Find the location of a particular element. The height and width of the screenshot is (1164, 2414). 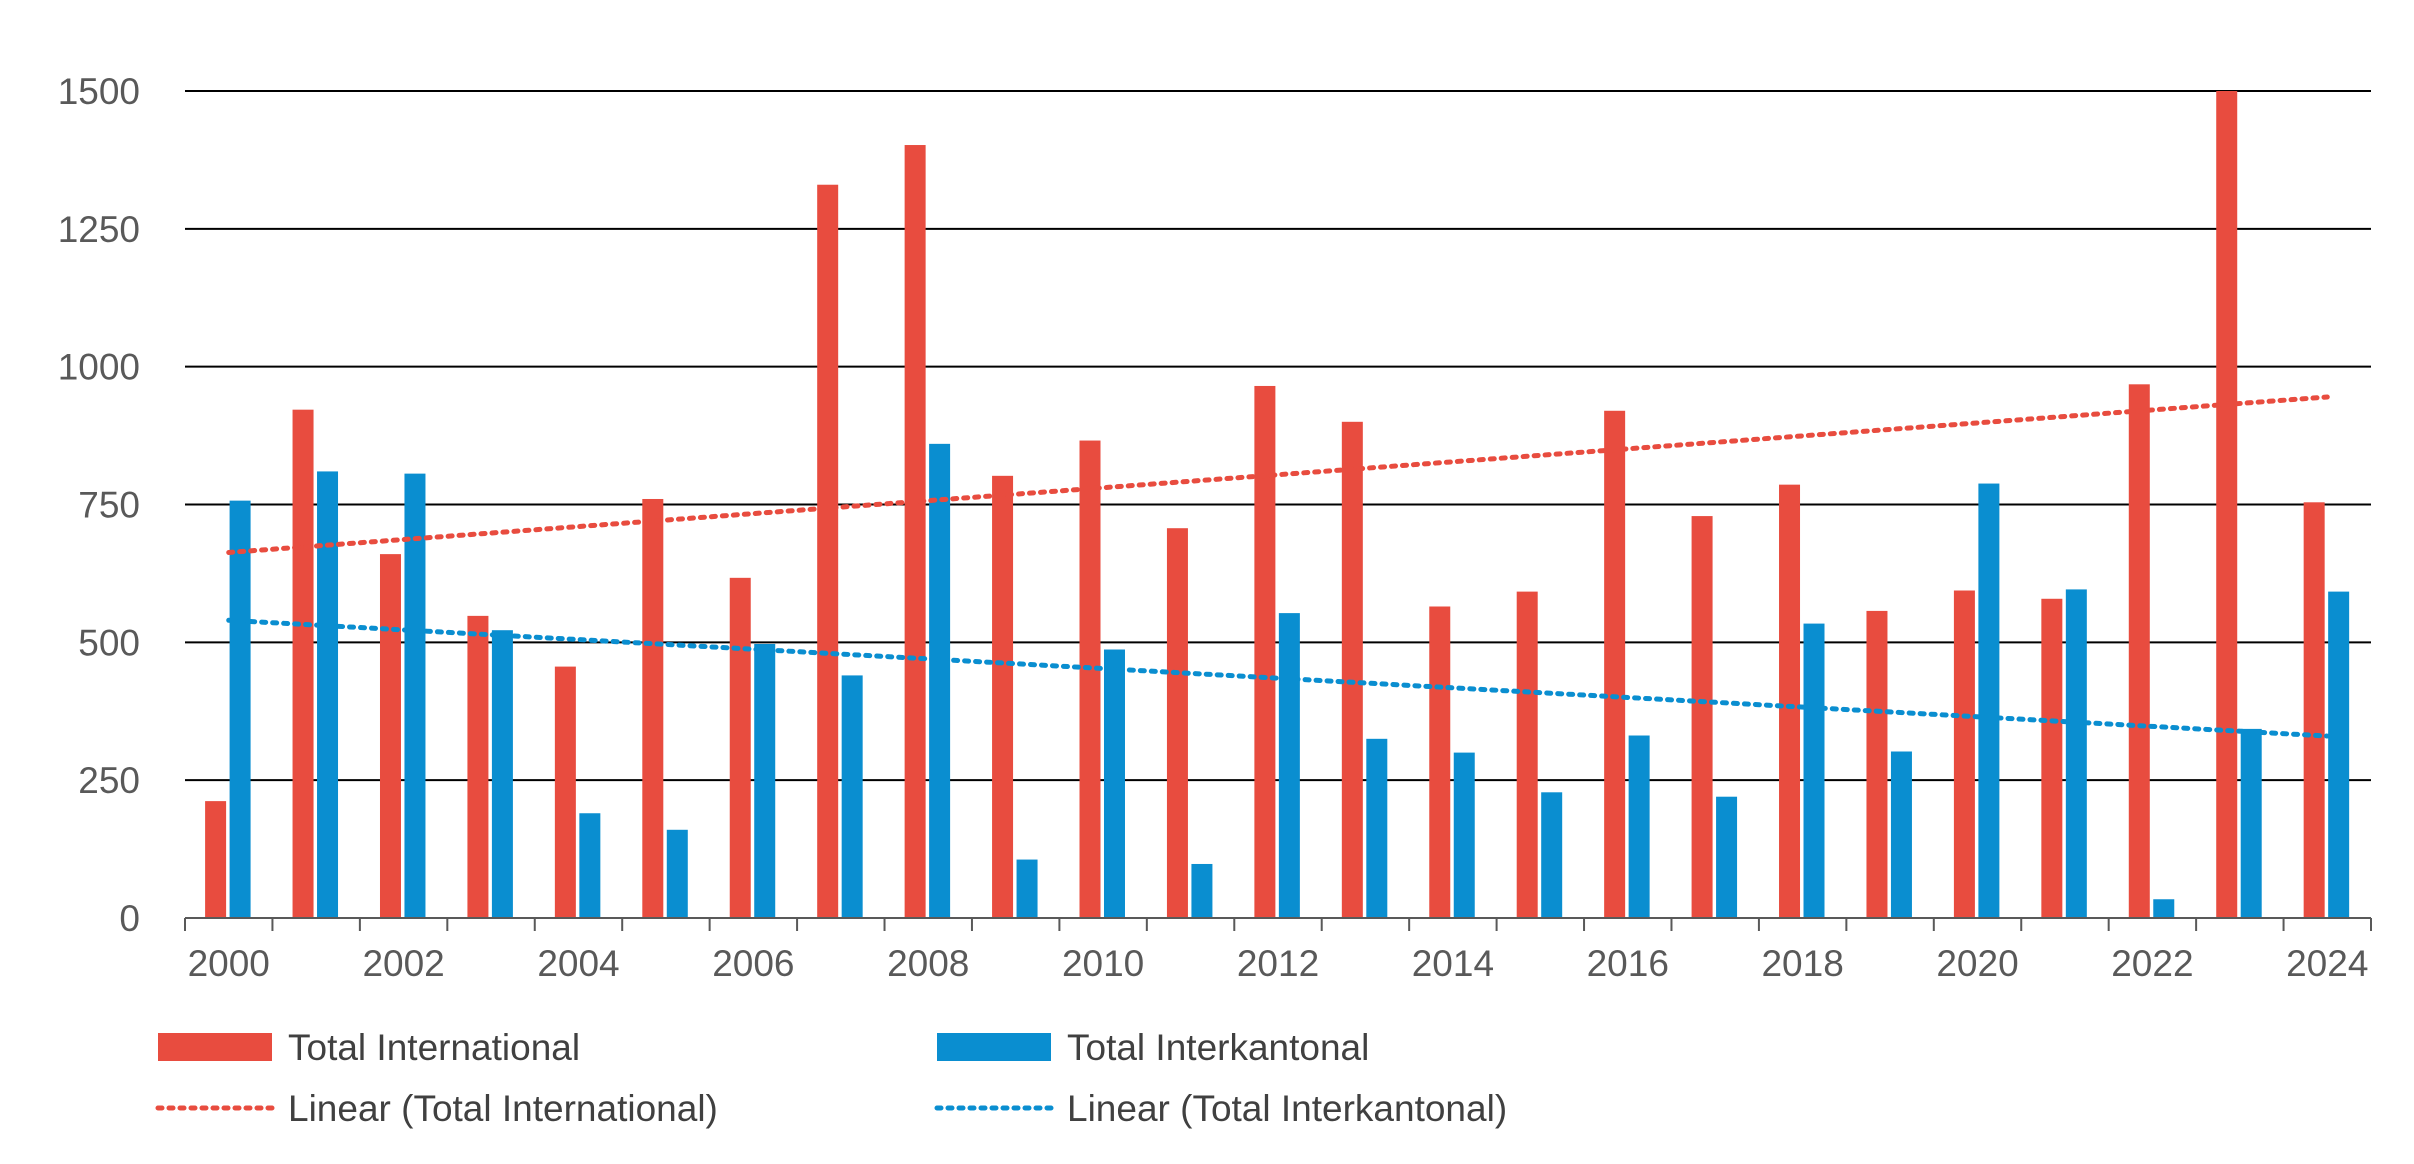

x-tick-label: 2008 is located at coordinates (928, 963).